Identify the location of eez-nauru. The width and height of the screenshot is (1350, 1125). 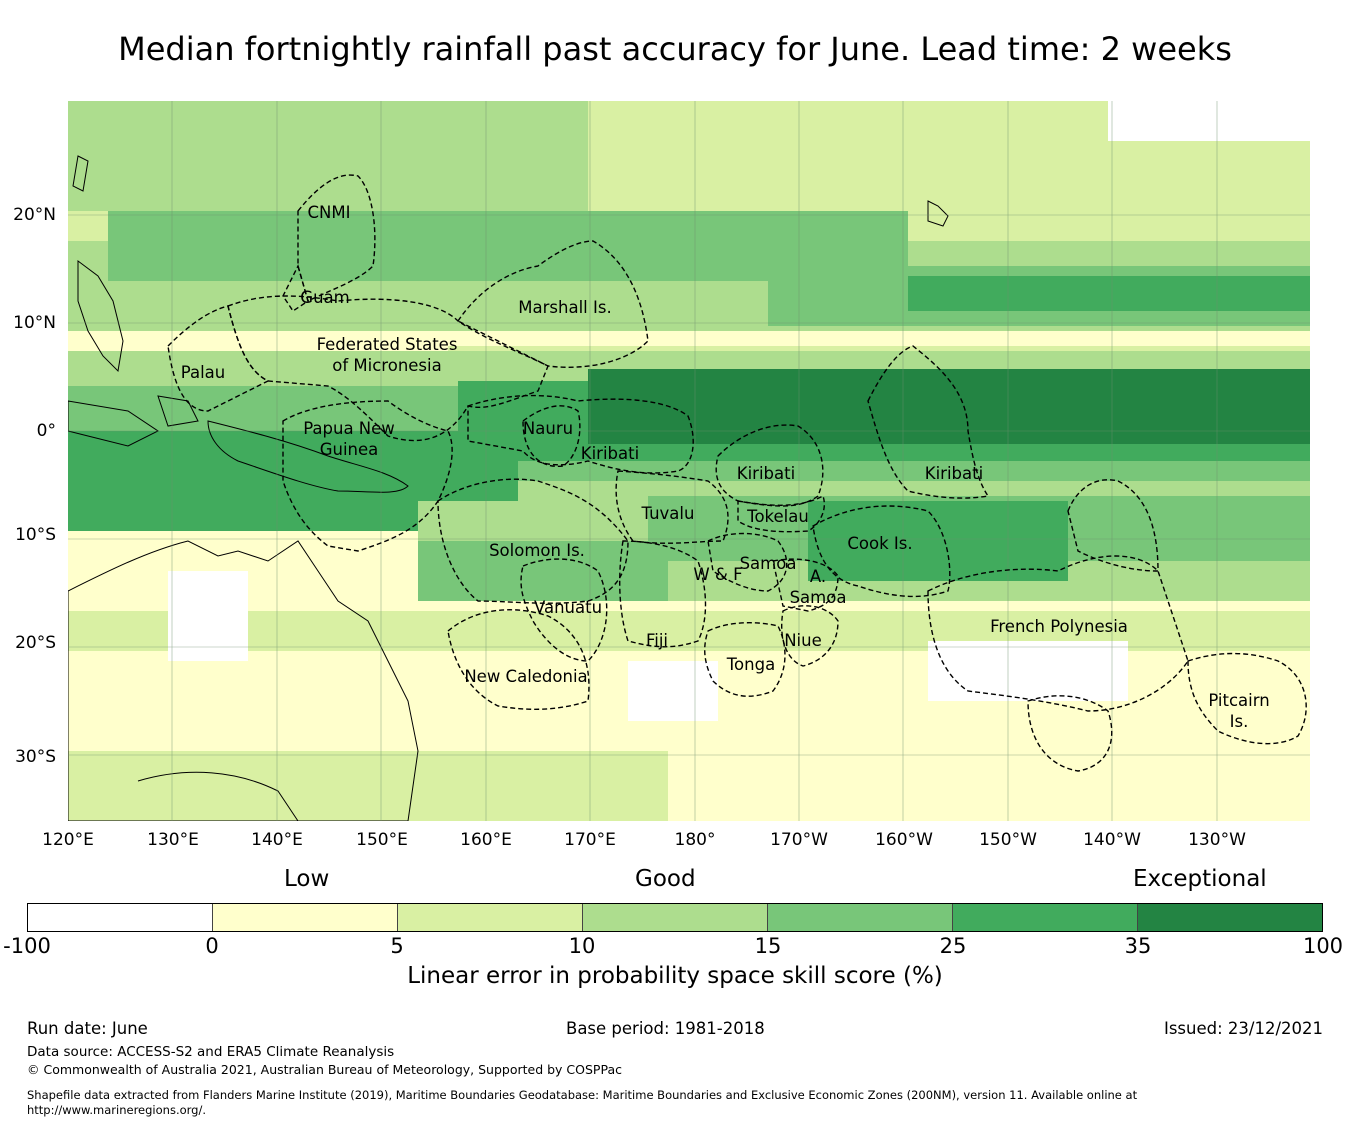
(551, 436).